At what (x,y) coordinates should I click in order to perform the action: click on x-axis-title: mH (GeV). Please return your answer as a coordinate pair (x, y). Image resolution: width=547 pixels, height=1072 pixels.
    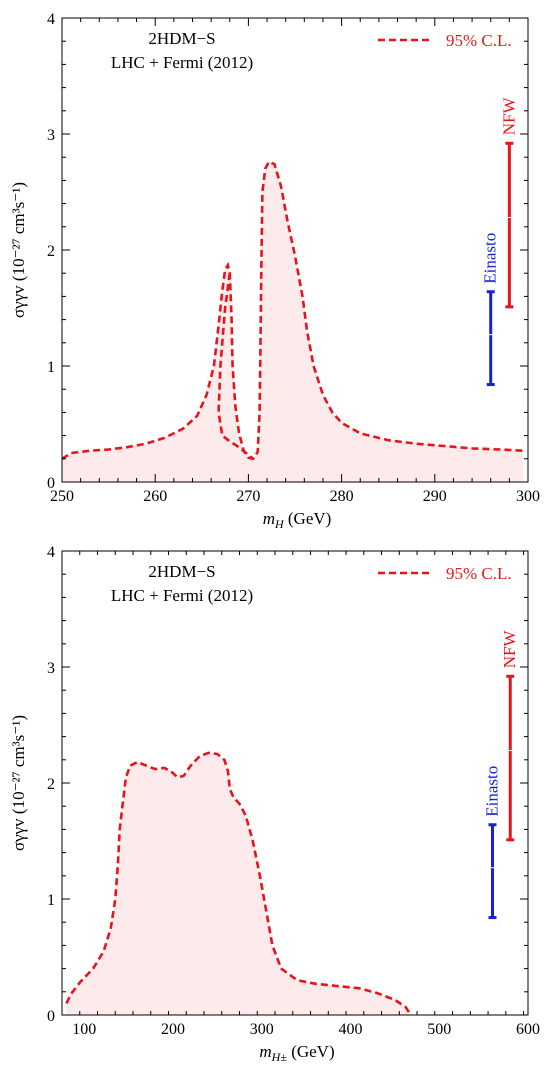
    Looking at the image, I should click on (297, 520).